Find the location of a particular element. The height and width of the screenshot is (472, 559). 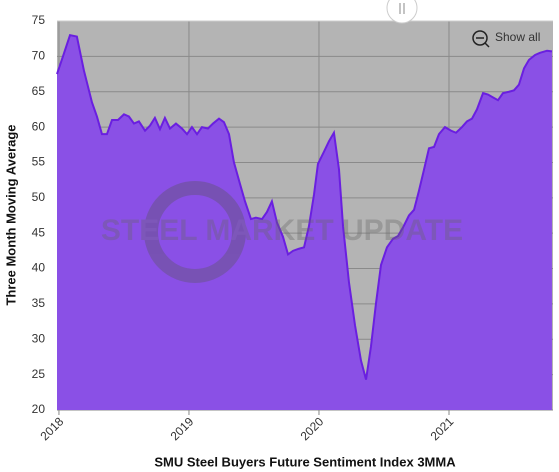

zoom-icon is located at coordinates (480, 38).